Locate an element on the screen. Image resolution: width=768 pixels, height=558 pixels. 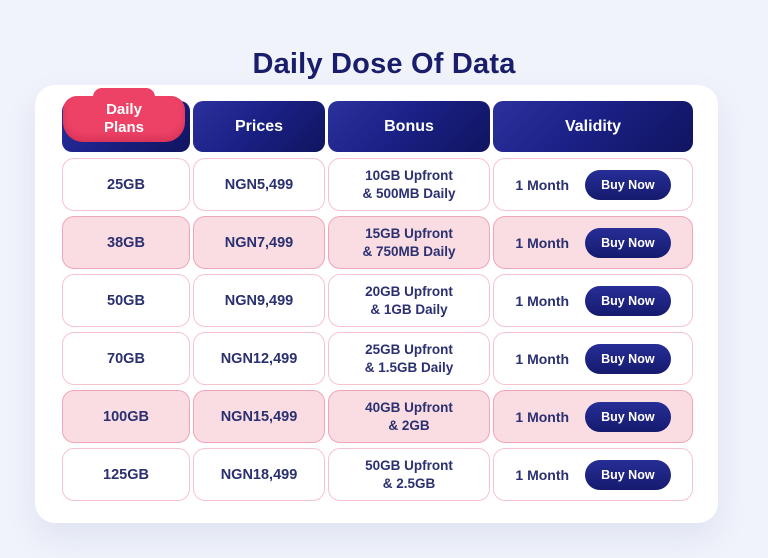
plan-cell: 125GB is located at coordinates (126, 474).